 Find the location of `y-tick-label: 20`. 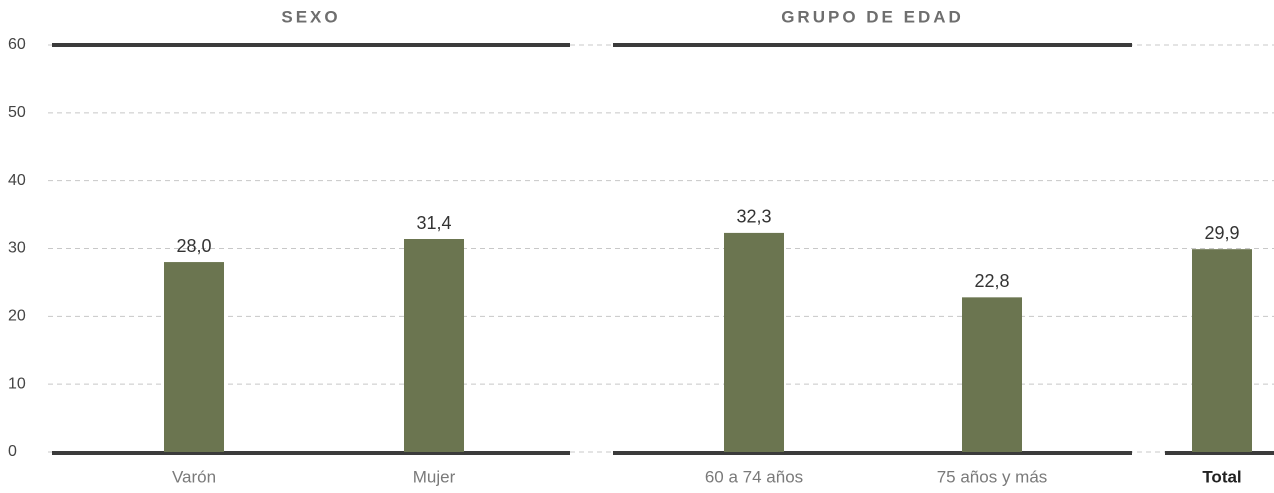

y-tick-label: 20 is located at coordinates (17, 316).